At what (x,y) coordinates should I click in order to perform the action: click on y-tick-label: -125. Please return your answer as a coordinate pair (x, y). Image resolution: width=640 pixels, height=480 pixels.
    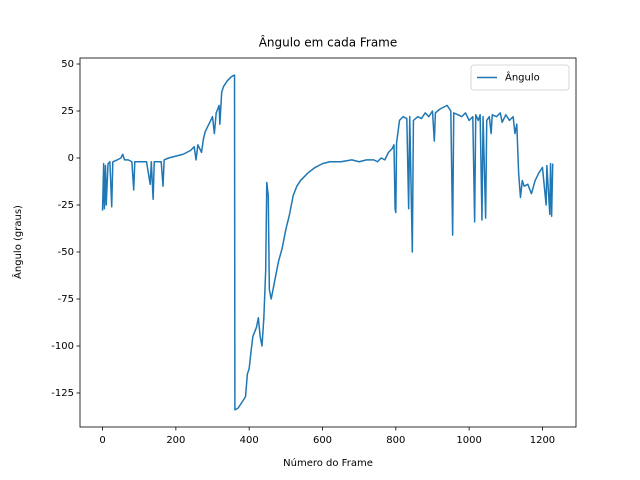
    Looking at the image, I should click on (62, 393).